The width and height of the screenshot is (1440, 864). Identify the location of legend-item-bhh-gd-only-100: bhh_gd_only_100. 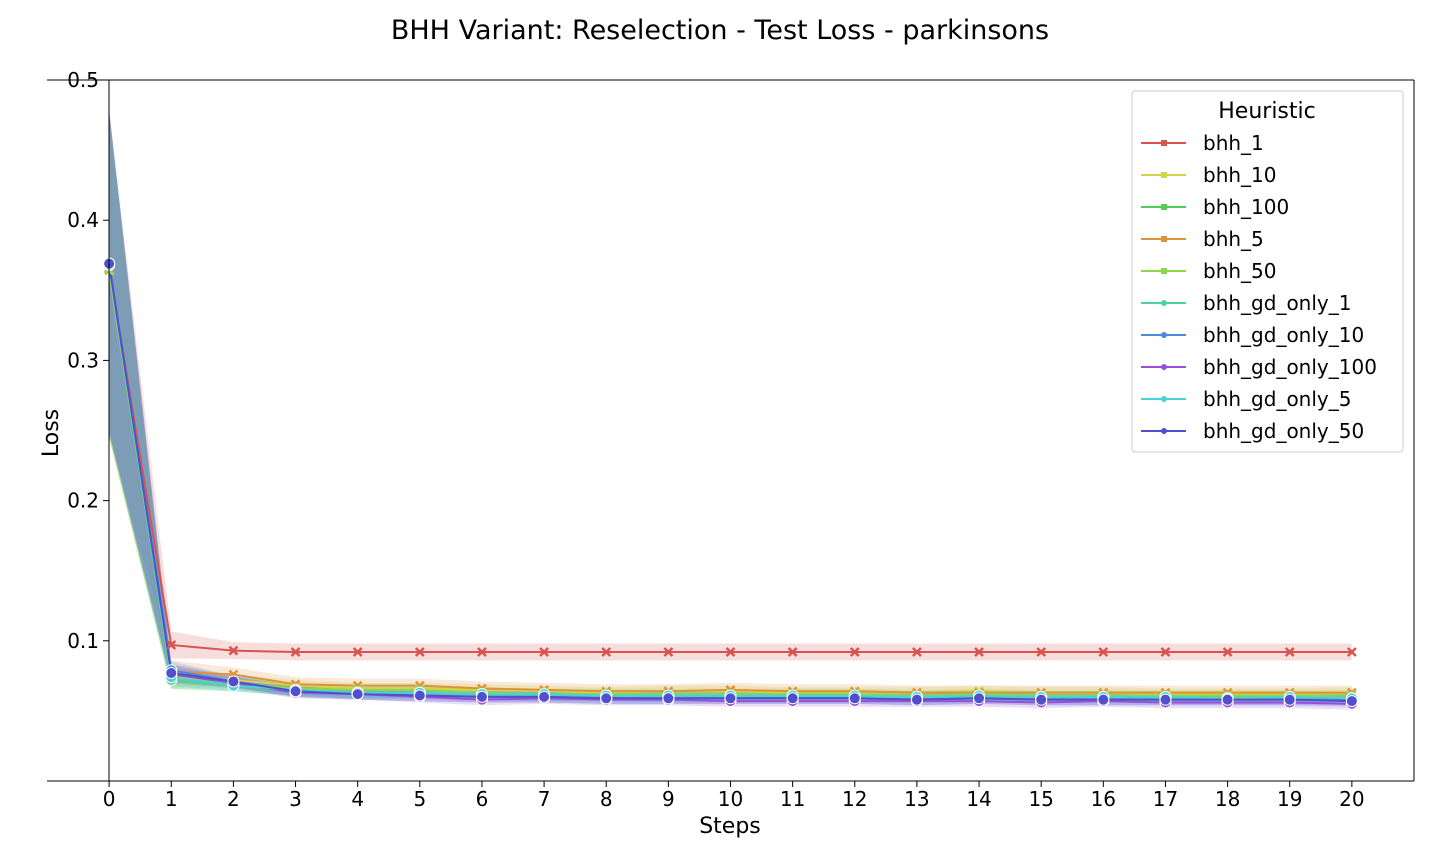
(1259, 367).